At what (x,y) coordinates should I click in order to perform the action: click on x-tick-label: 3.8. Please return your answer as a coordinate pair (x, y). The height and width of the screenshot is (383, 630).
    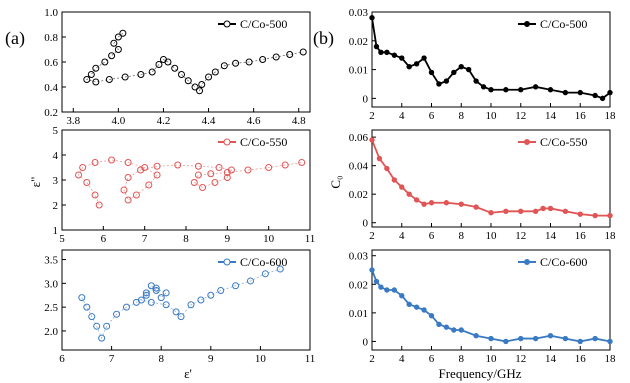
    Looking at the image, I should click on (73, 121).